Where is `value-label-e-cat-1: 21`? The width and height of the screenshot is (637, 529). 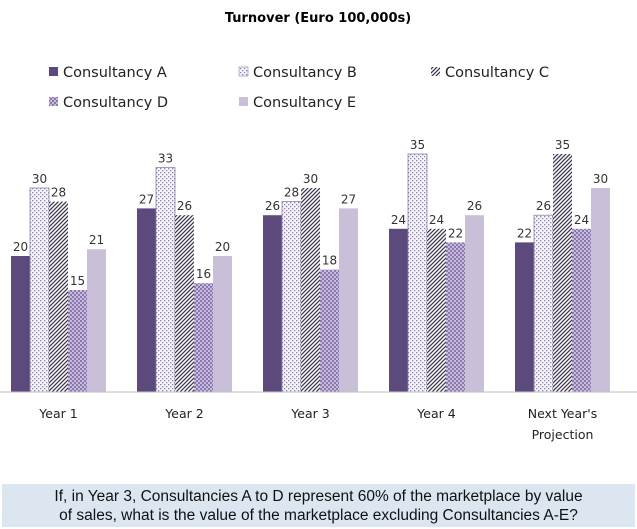
value-label-e-cat-1: 21 is located at coordinates (96, 240).